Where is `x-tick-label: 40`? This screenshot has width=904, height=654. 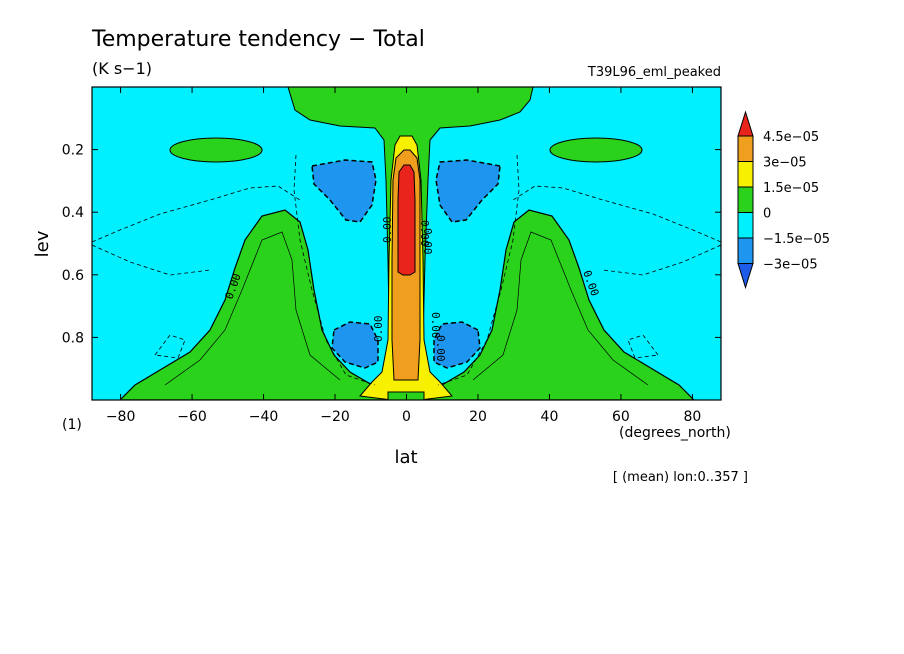 x-tick-label: 40 is located at coordinates (550, 417).